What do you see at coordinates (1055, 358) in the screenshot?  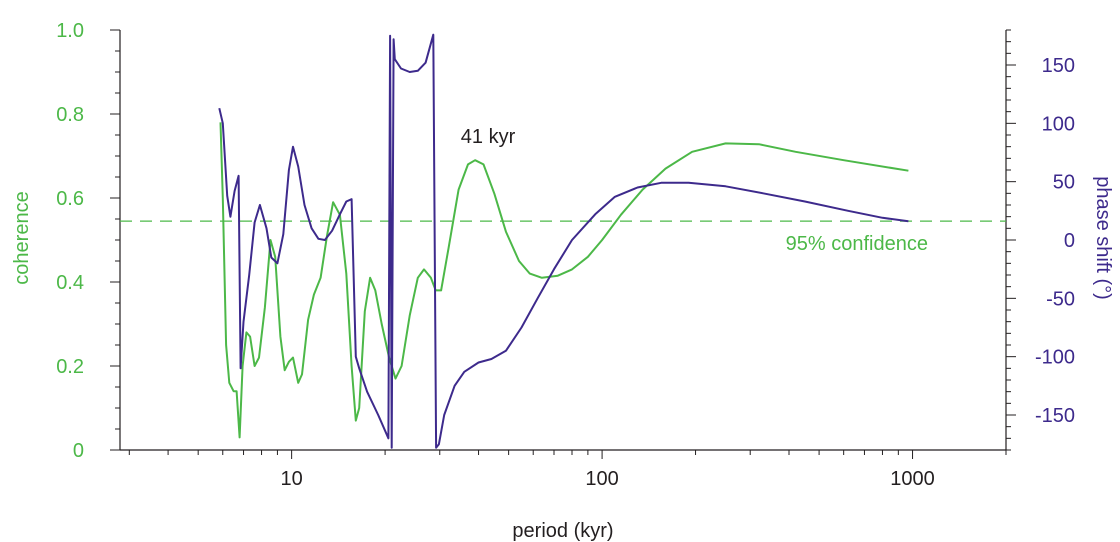 I see `right-tick-label: -100` at bounding box center [1055, 358].